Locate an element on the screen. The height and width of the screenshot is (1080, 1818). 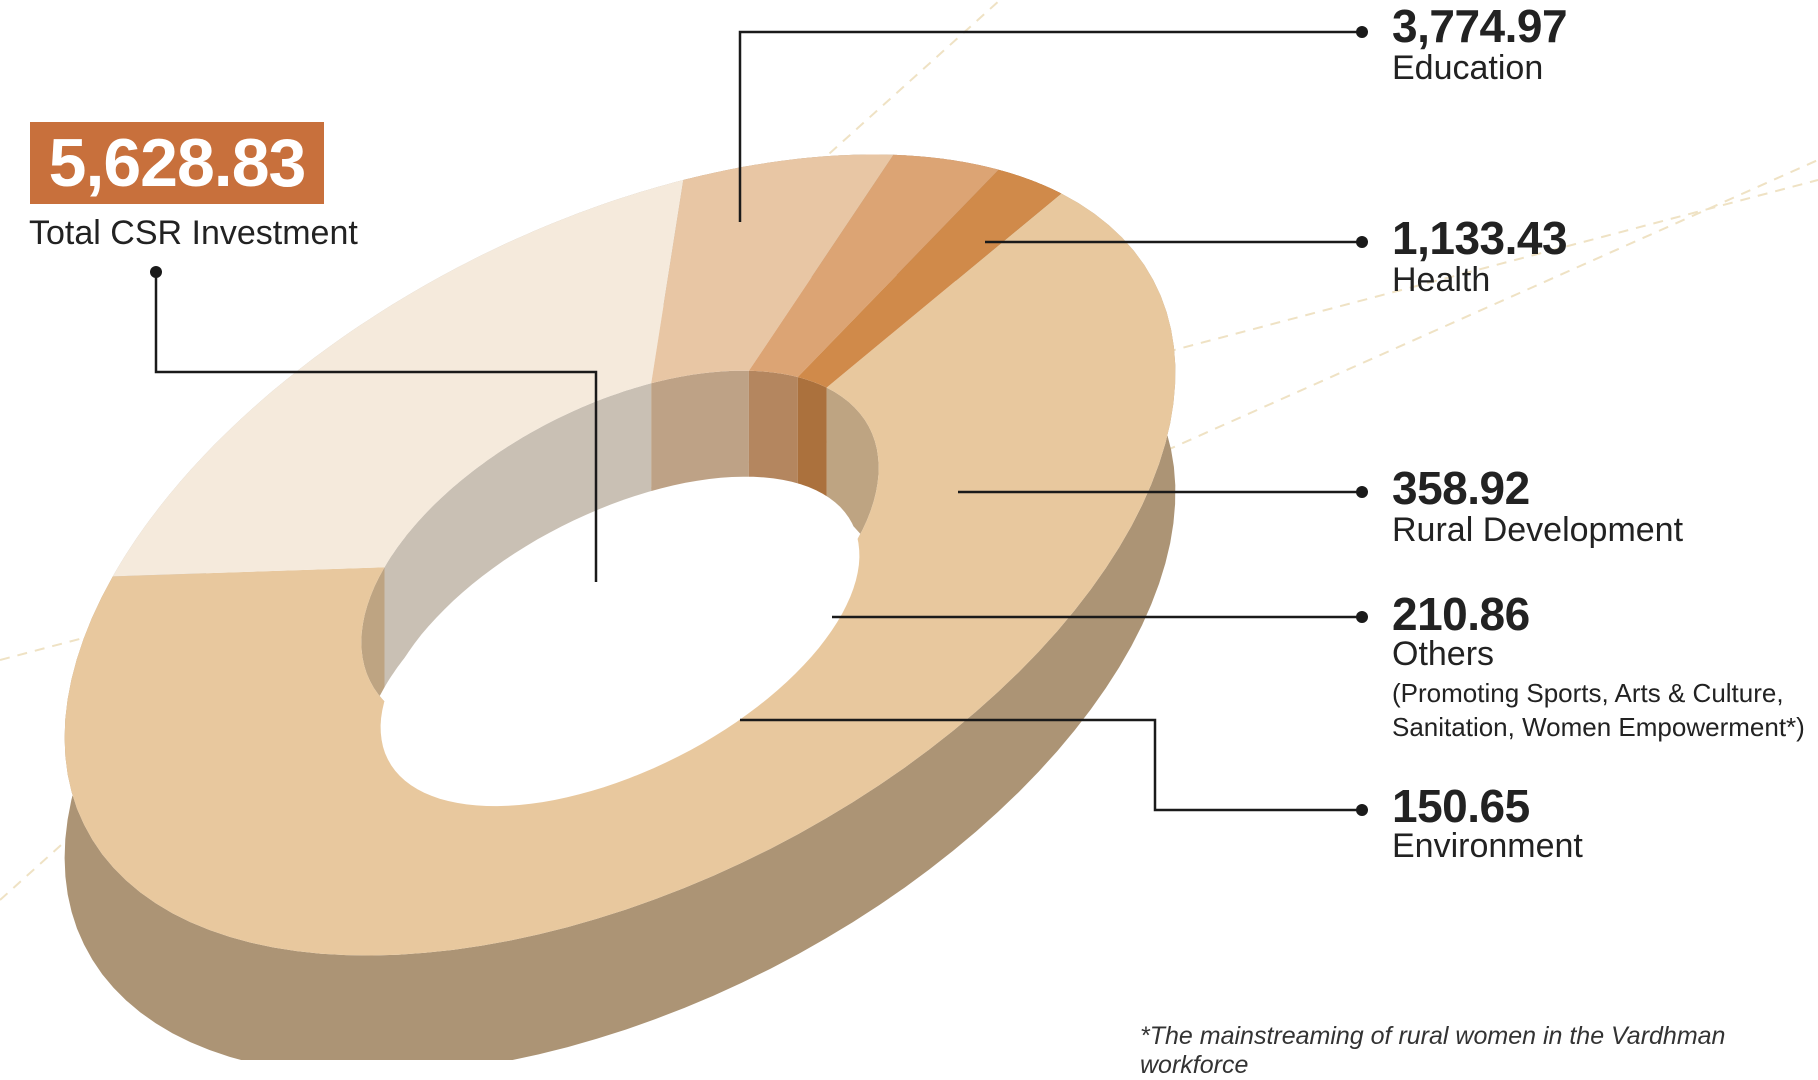
leader-dot-total is located at coordinates (156, 272).